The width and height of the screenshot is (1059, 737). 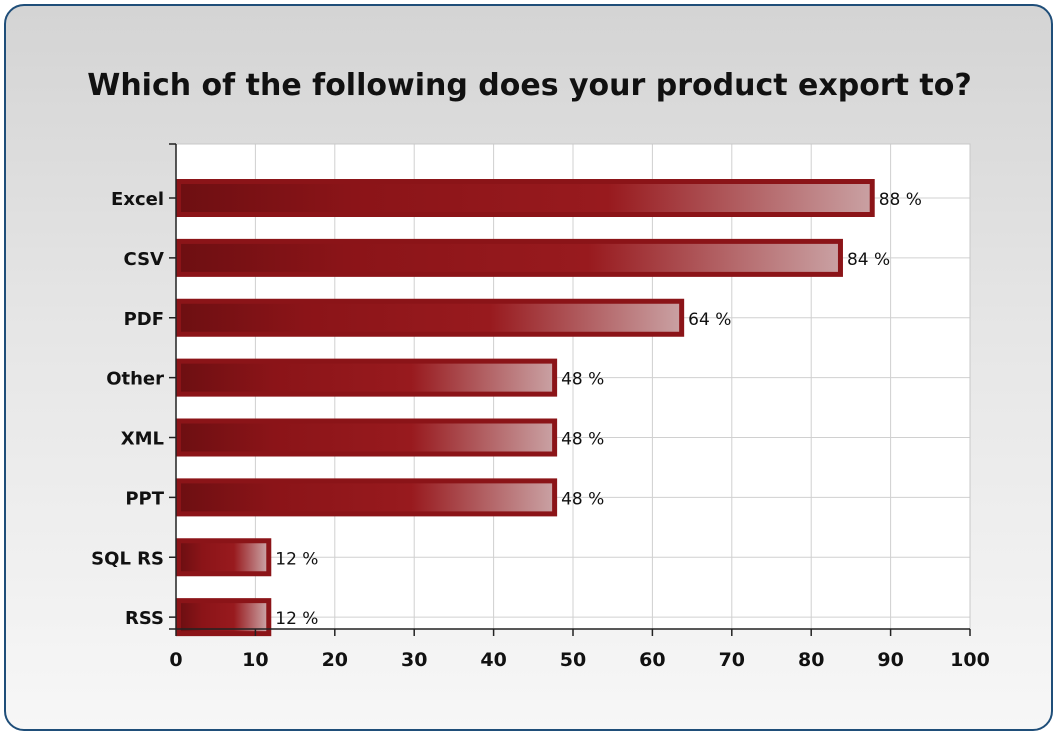 I want to click on category-label: XML, so click(x=142, y=439).